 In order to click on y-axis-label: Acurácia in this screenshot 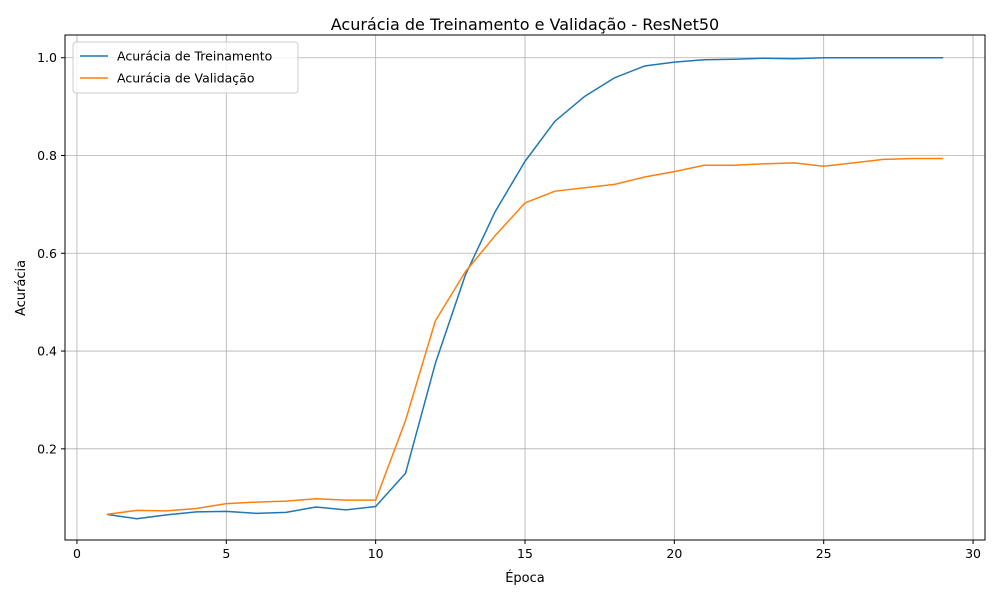, I will do `click(21, 288)`.